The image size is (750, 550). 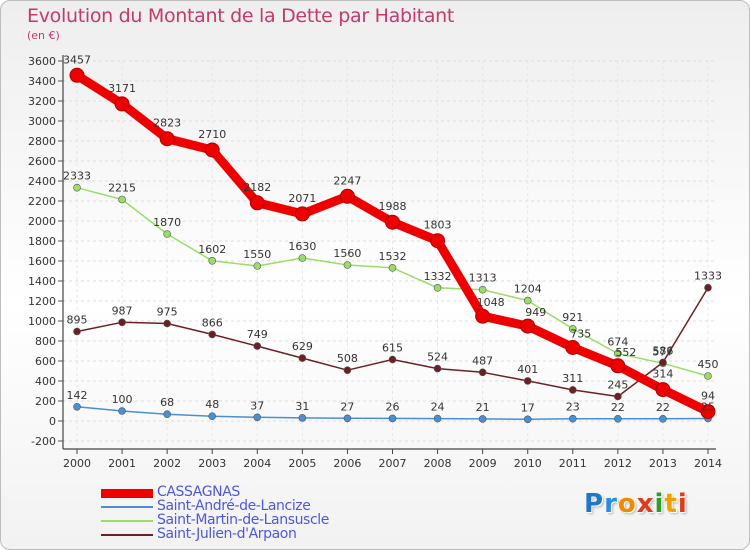 What do you see at coordinates (257, 187) in the screenshot?
I see `data-label: 2182` at bounding box center [257, 187].